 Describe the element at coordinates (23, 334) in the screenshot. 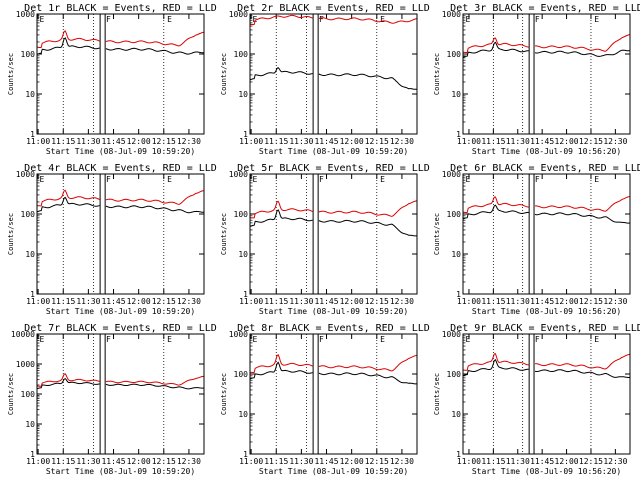

I see `y-tick-label: 10000` at that location.